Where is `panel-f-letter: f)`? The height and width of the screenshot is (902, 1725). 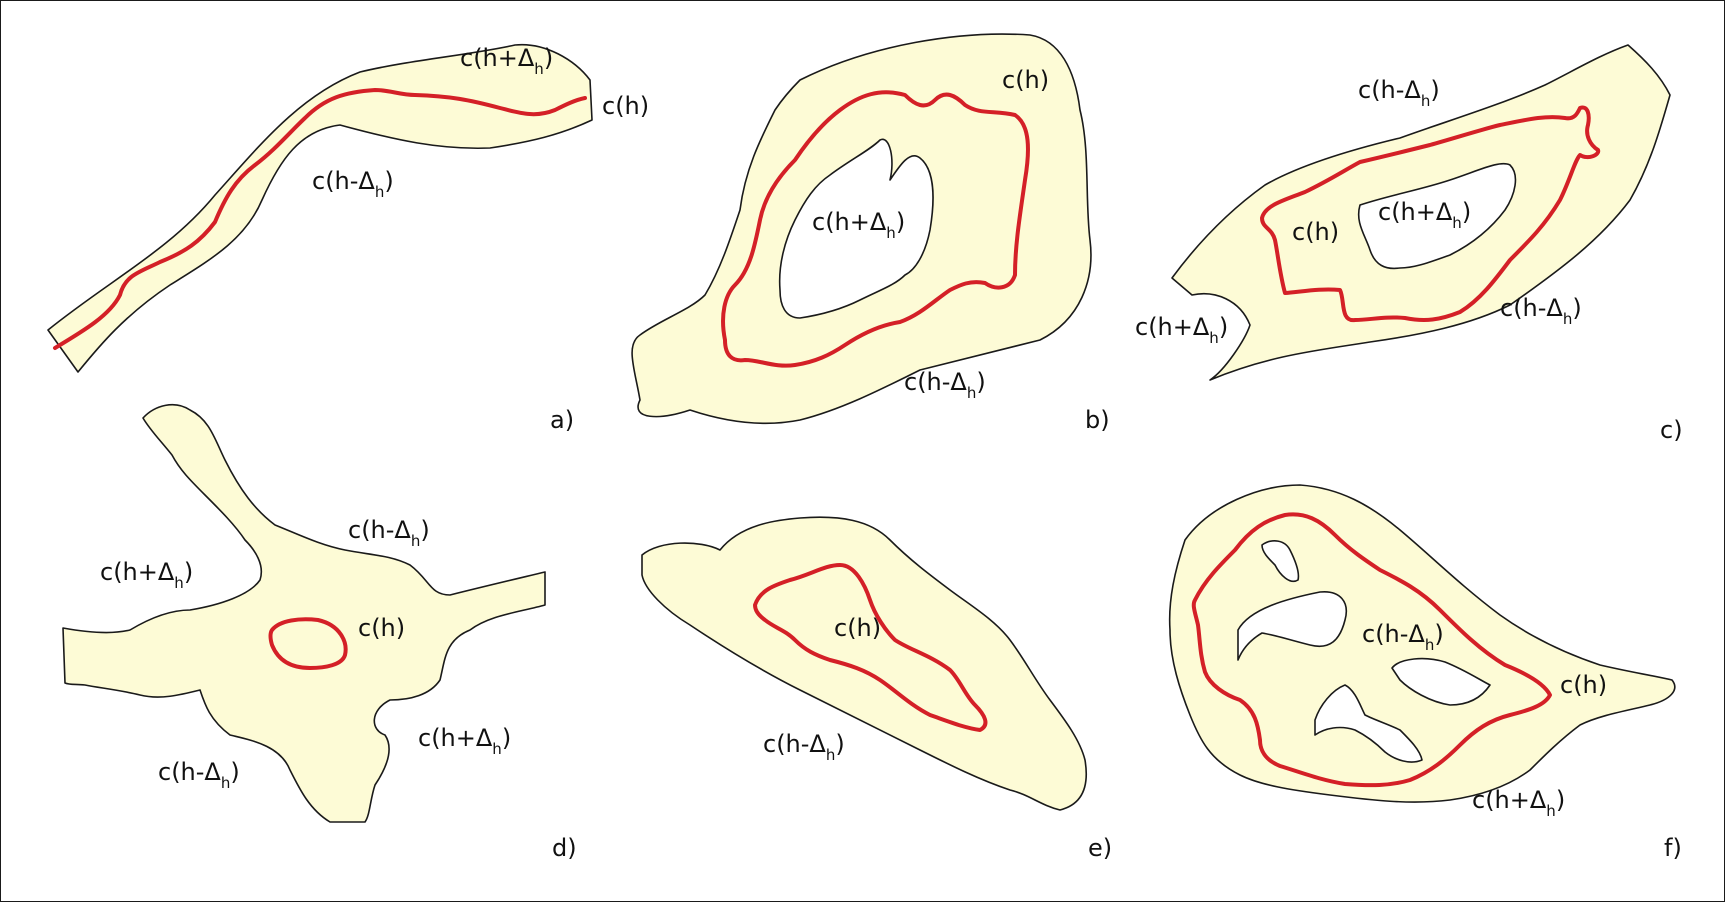
panel-f-letter: f) is located at coordinates (1673, 848).